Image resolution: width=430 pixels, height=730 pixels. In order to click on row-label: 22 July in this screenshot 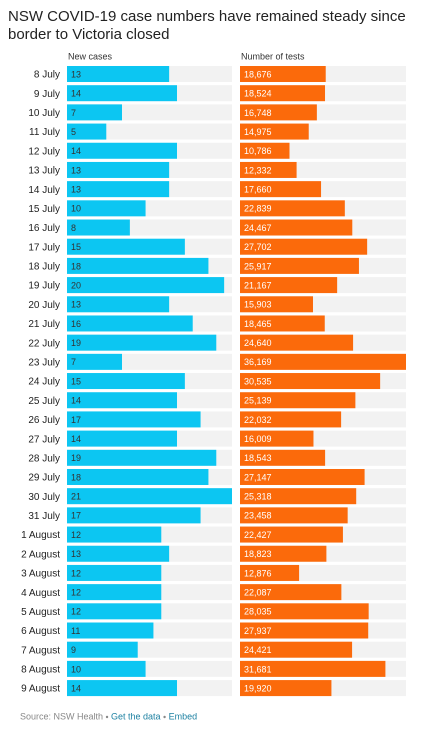, I will do `click(44, 343)`.